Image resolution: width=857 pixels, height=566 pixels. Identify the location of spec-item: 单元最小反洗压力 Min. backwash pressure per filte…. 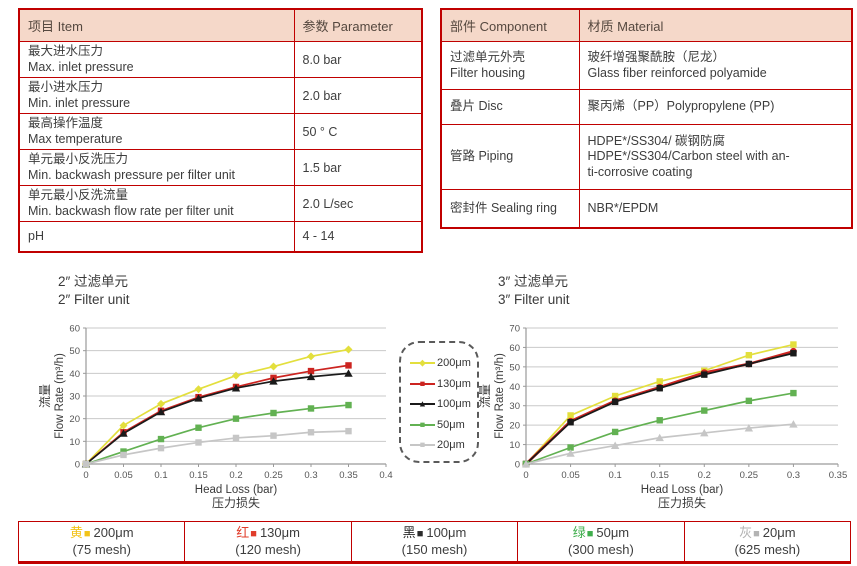
(156, 167).